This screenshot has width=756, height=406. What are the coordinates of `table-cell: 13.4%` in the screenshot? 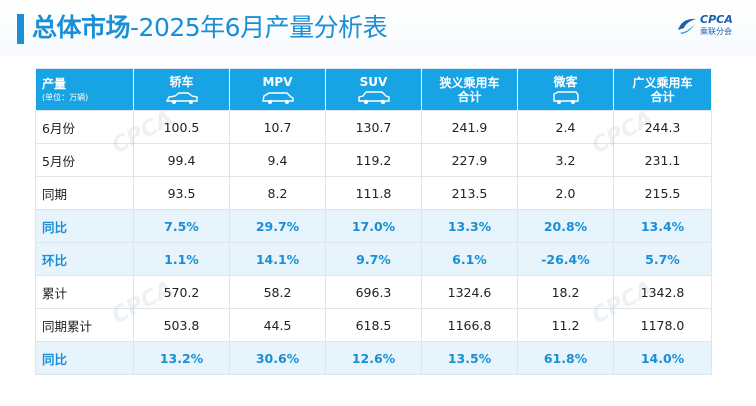 It's located at (662, 226).